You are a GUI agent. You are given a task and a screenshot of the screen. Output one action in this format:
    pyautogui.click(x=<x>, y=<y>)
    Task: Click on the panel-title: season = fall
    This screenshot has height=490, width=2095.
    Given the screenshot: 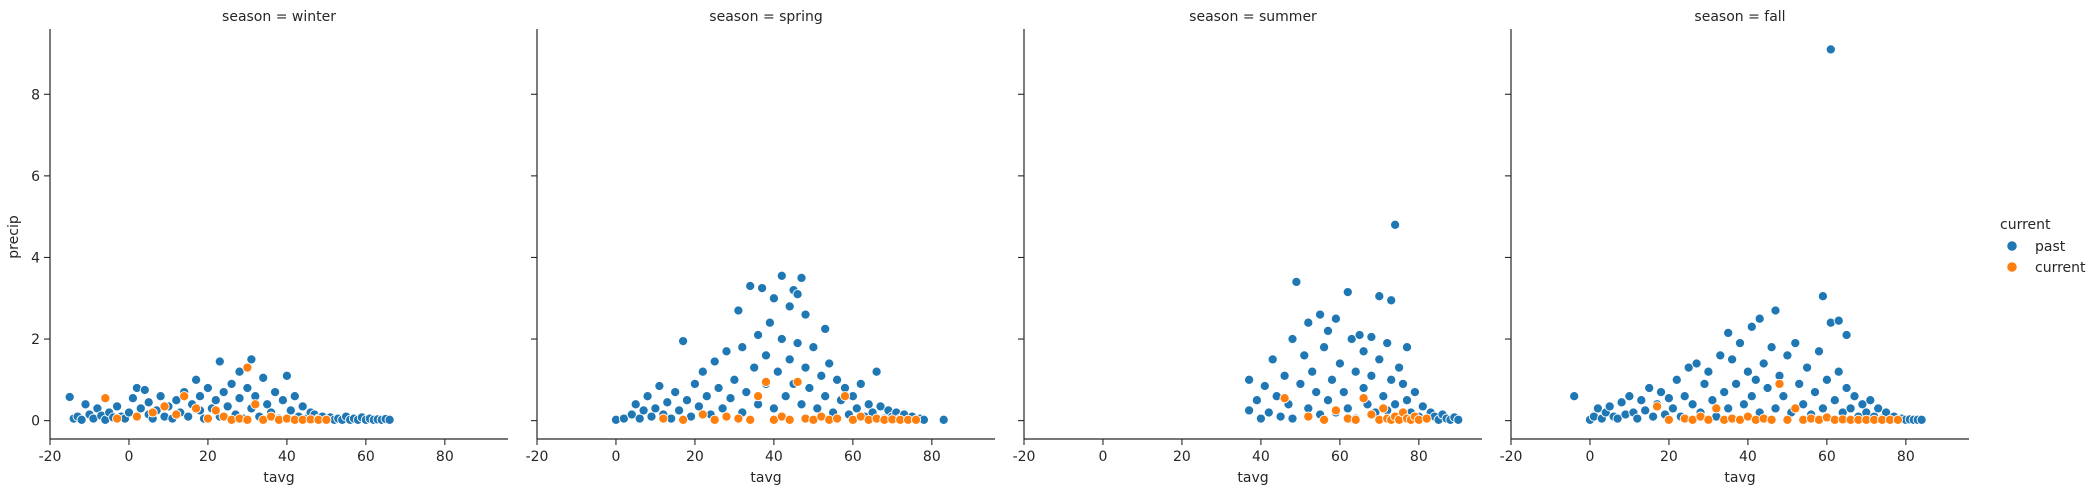 What is the action you would take?
    pyautogui.click(x=1739, y=17)
    